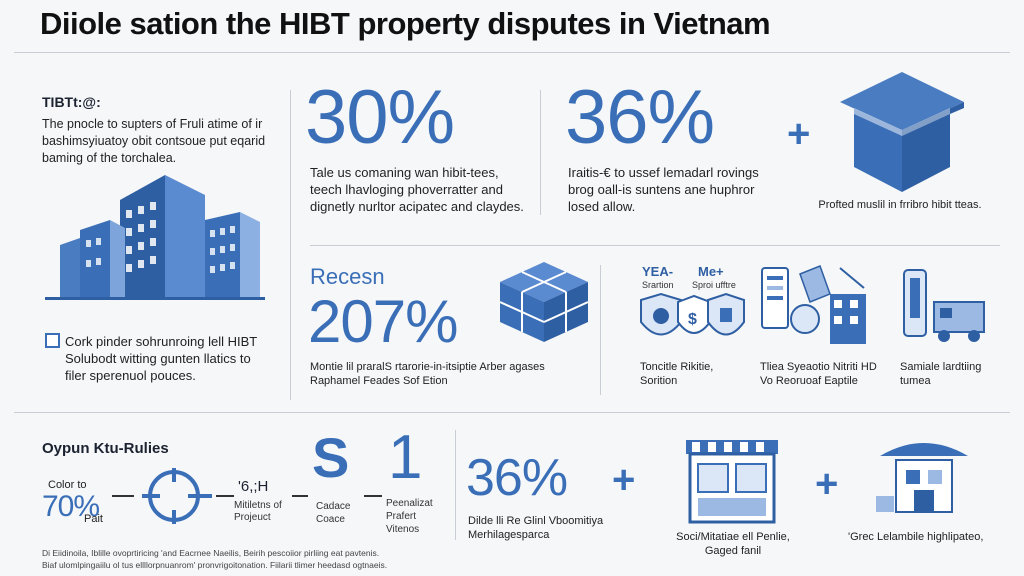  What do you see at coordinates (333, 513) in the screenshot?
I see `s-label: Cadace Coace` at bounding box center [333, 513].